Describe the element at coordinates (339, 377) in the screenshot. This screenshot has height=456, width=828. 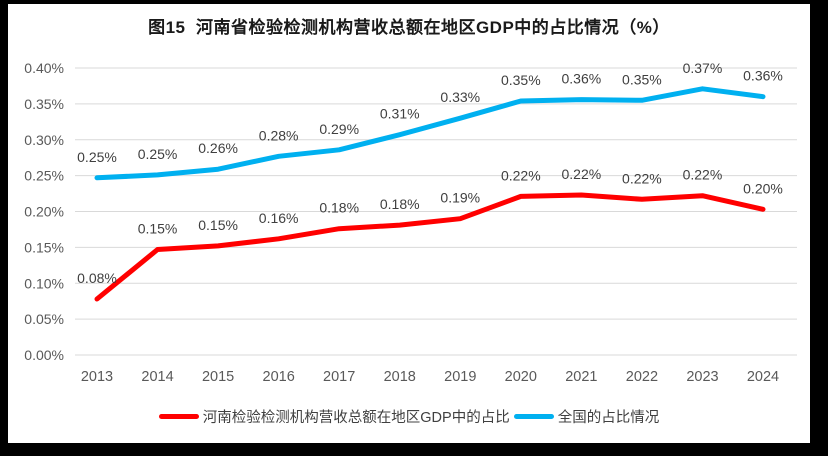
I see `x-axis-tick-label: 2017` at that location.